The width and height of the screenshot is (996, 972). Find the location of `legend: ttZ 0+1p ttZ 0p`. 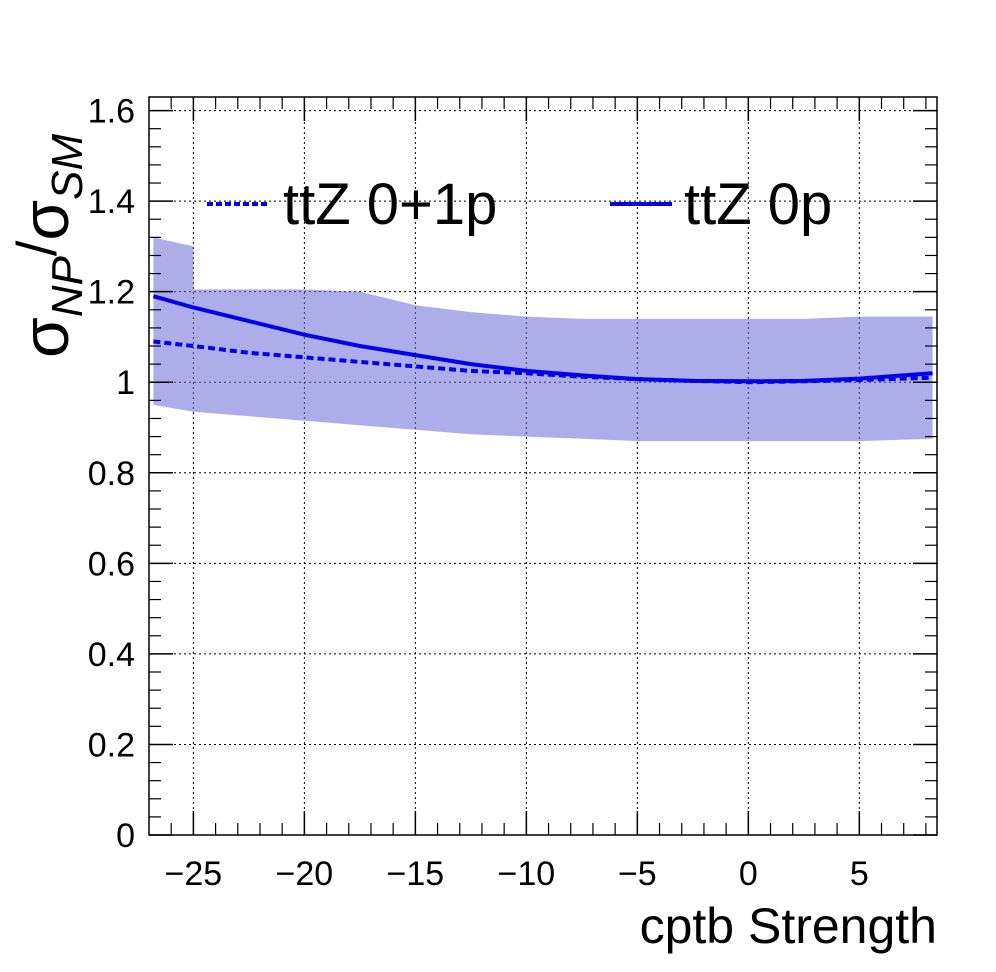

legend: ttZ 0+1p ttZ 0p is located at coordinates (519, 204).